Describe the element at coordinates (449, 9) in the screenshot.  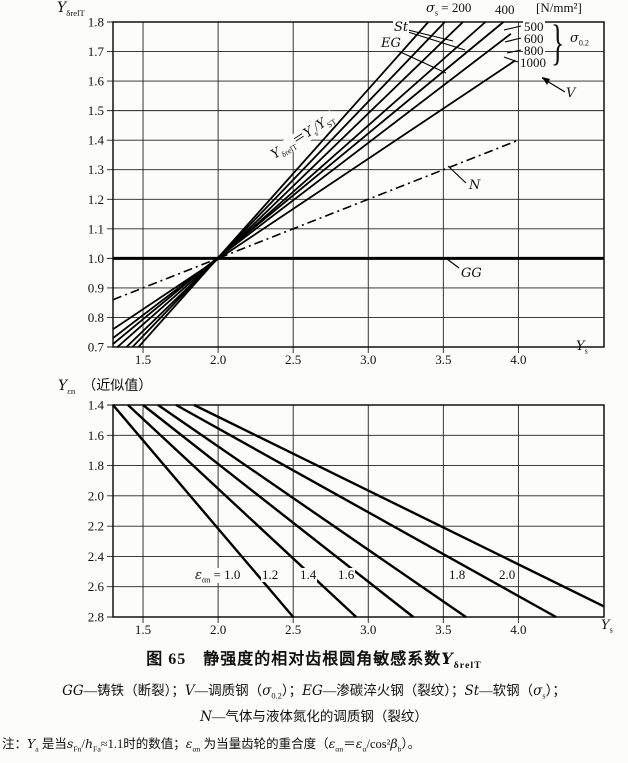
I see `sigma-s-200-label: σs = 200` at that location.